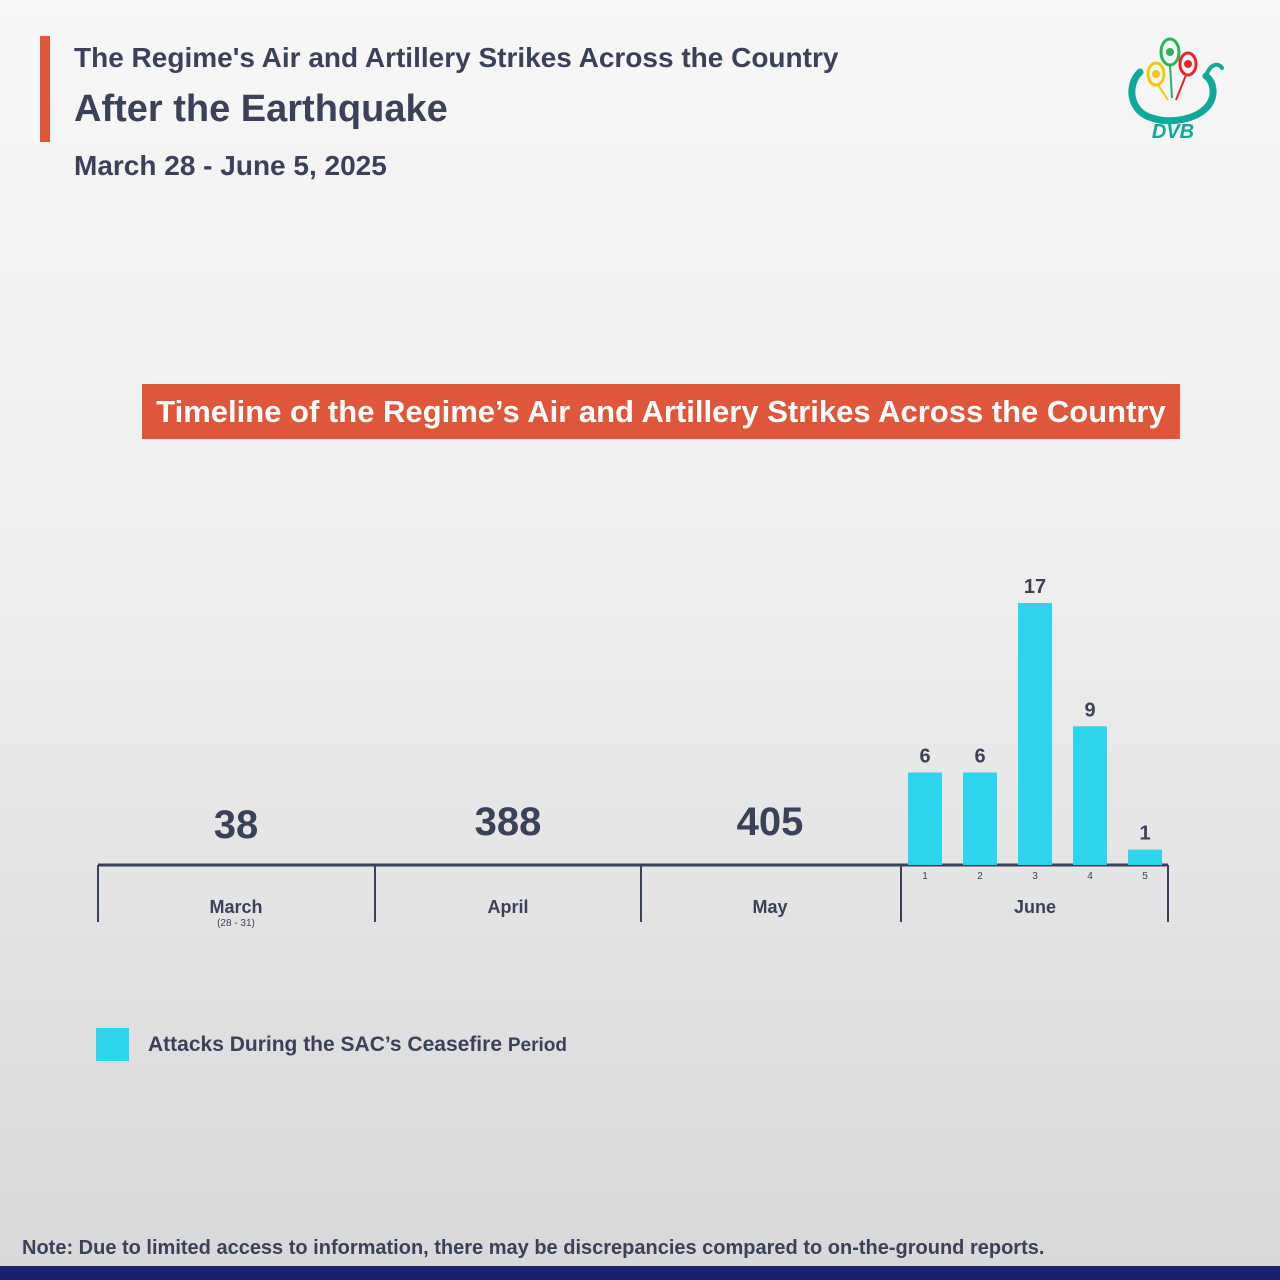 The height and width of the screenshot is (1280, 1280). What do you see at coordinates (1035, 587) in the screenshot?
I see `june-bar-label-3: 17` at bounding box center [1035, 587].